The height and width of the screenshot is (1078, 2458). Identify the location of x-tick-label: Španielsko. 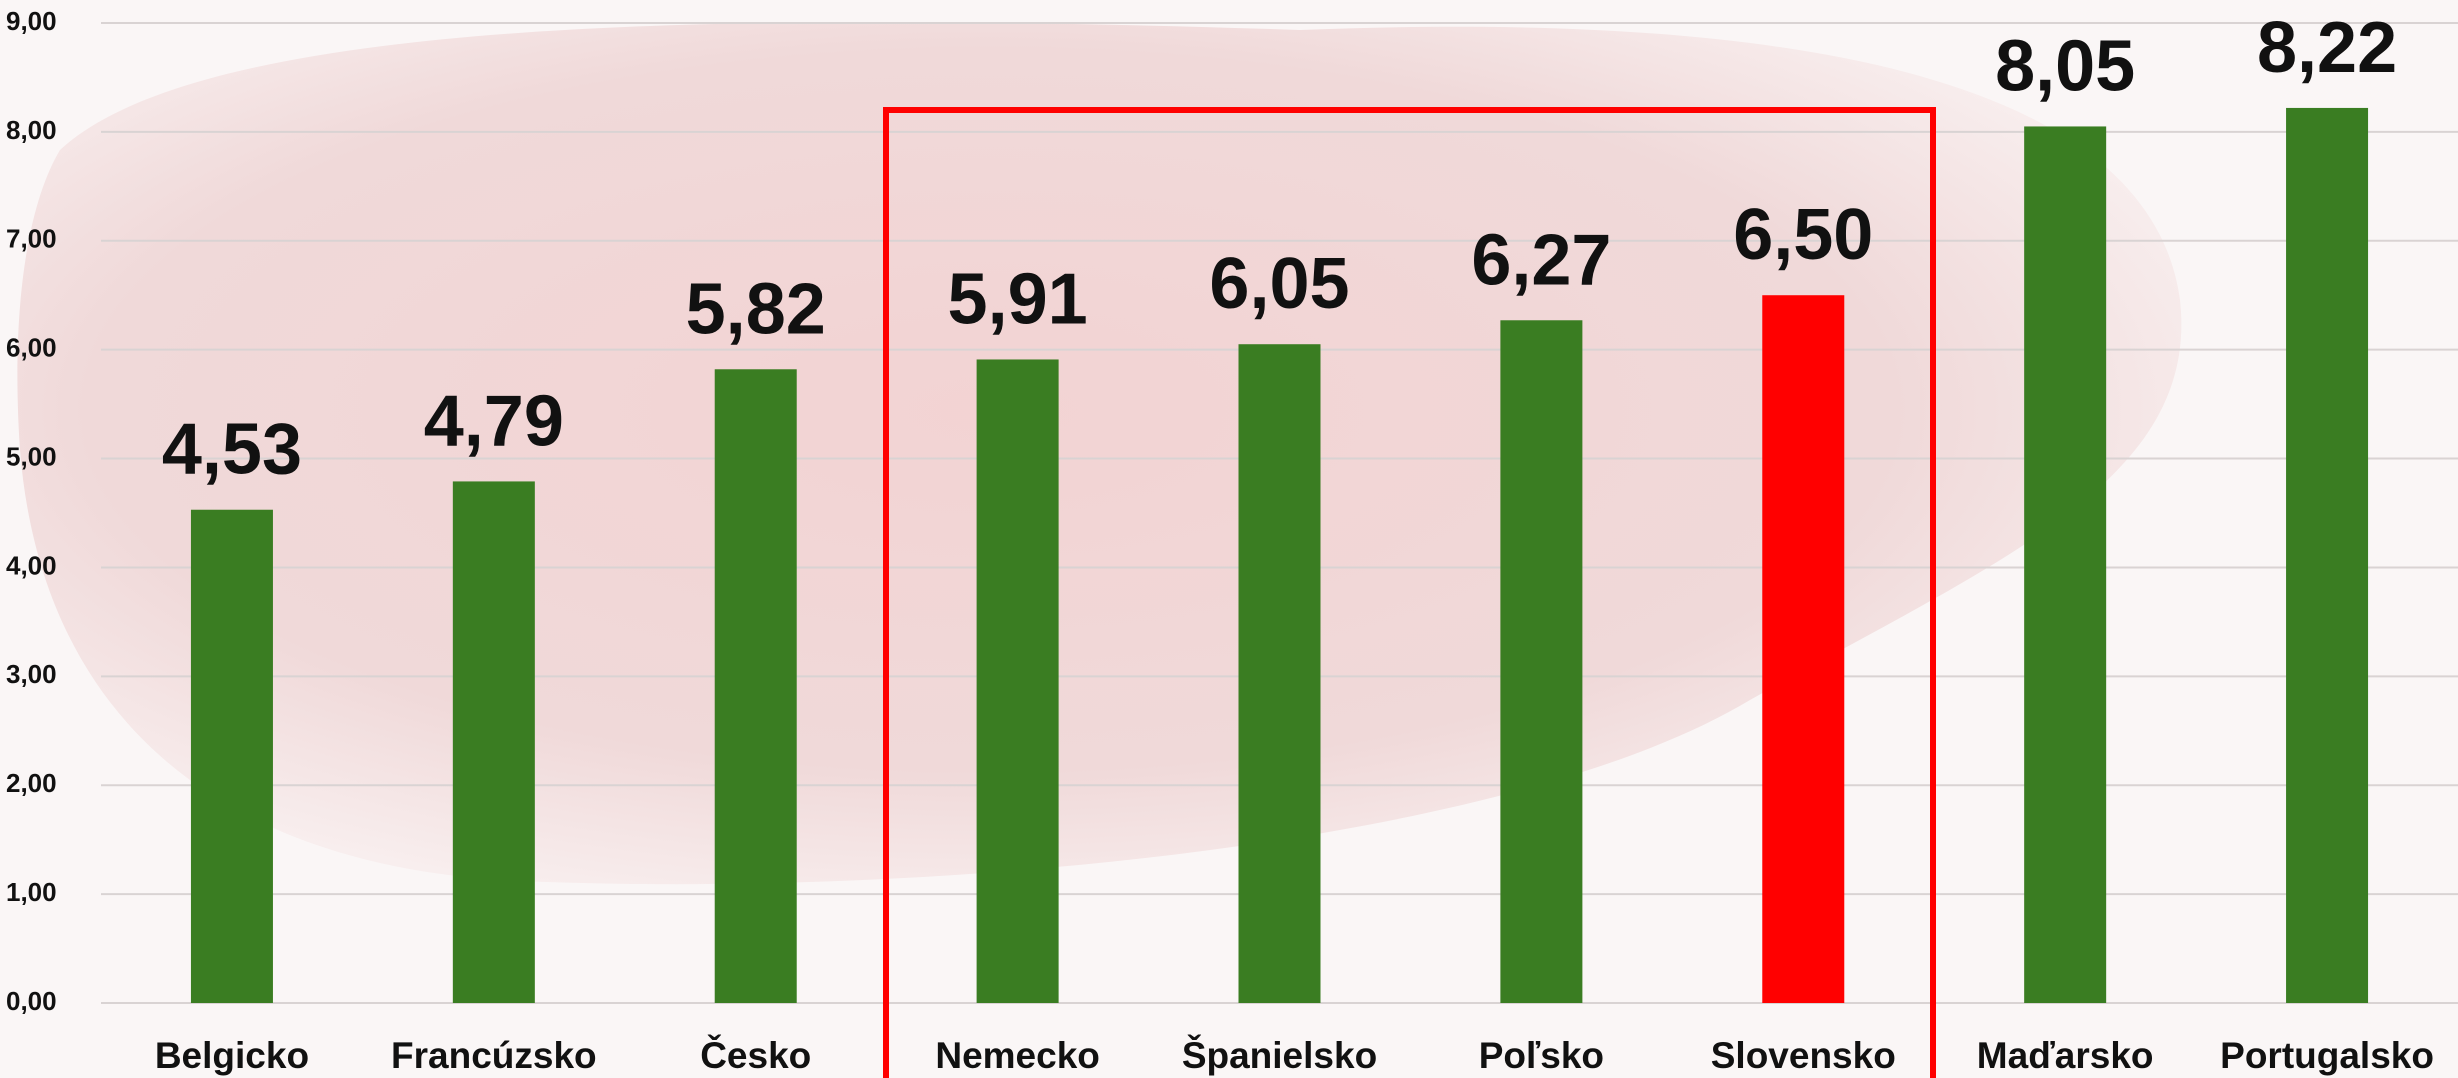
(1279, 1055).